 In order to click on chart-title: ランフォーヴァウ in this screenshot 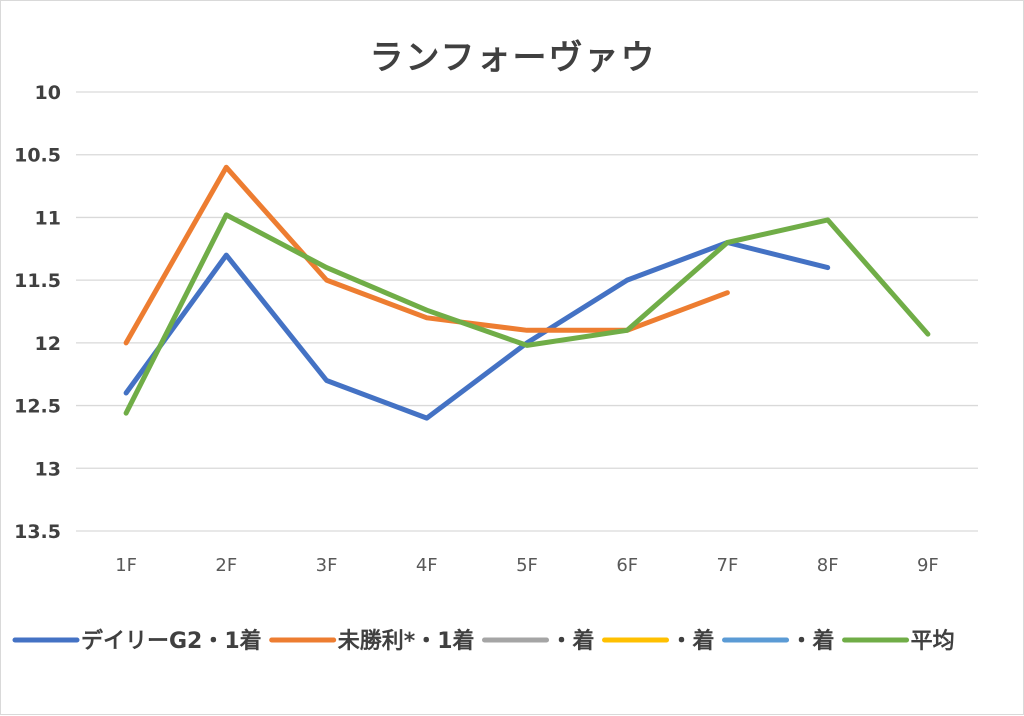, I will do `click(513, 58)`.